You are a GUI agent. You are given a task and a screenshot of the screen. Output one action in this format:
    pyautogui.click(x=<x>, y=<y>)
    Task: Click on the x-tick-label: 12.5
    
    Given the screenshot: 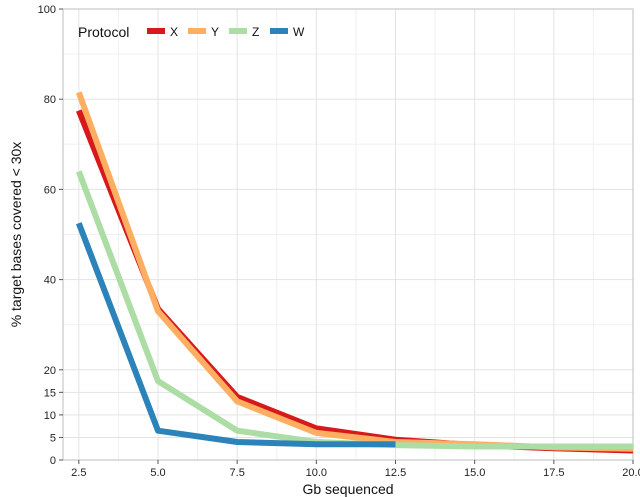 What is the action you would take?
    pyautogui.click(x=395, y=473)
    